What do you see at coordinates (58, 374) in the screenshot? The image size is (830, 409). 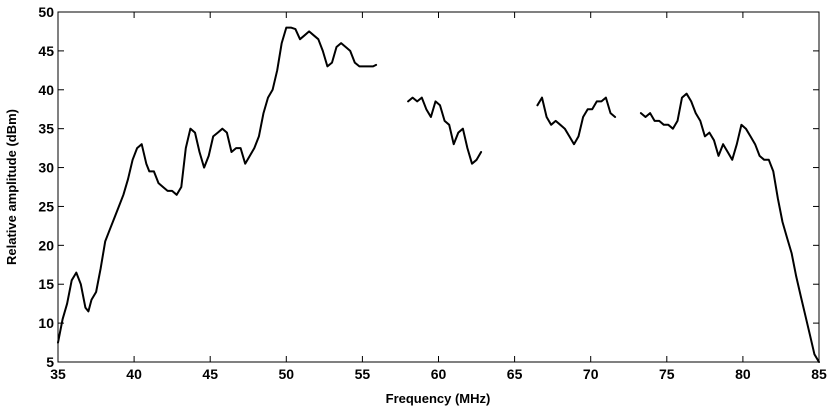 I see `x-tick-label: 35` at bounding box center [58, 374].